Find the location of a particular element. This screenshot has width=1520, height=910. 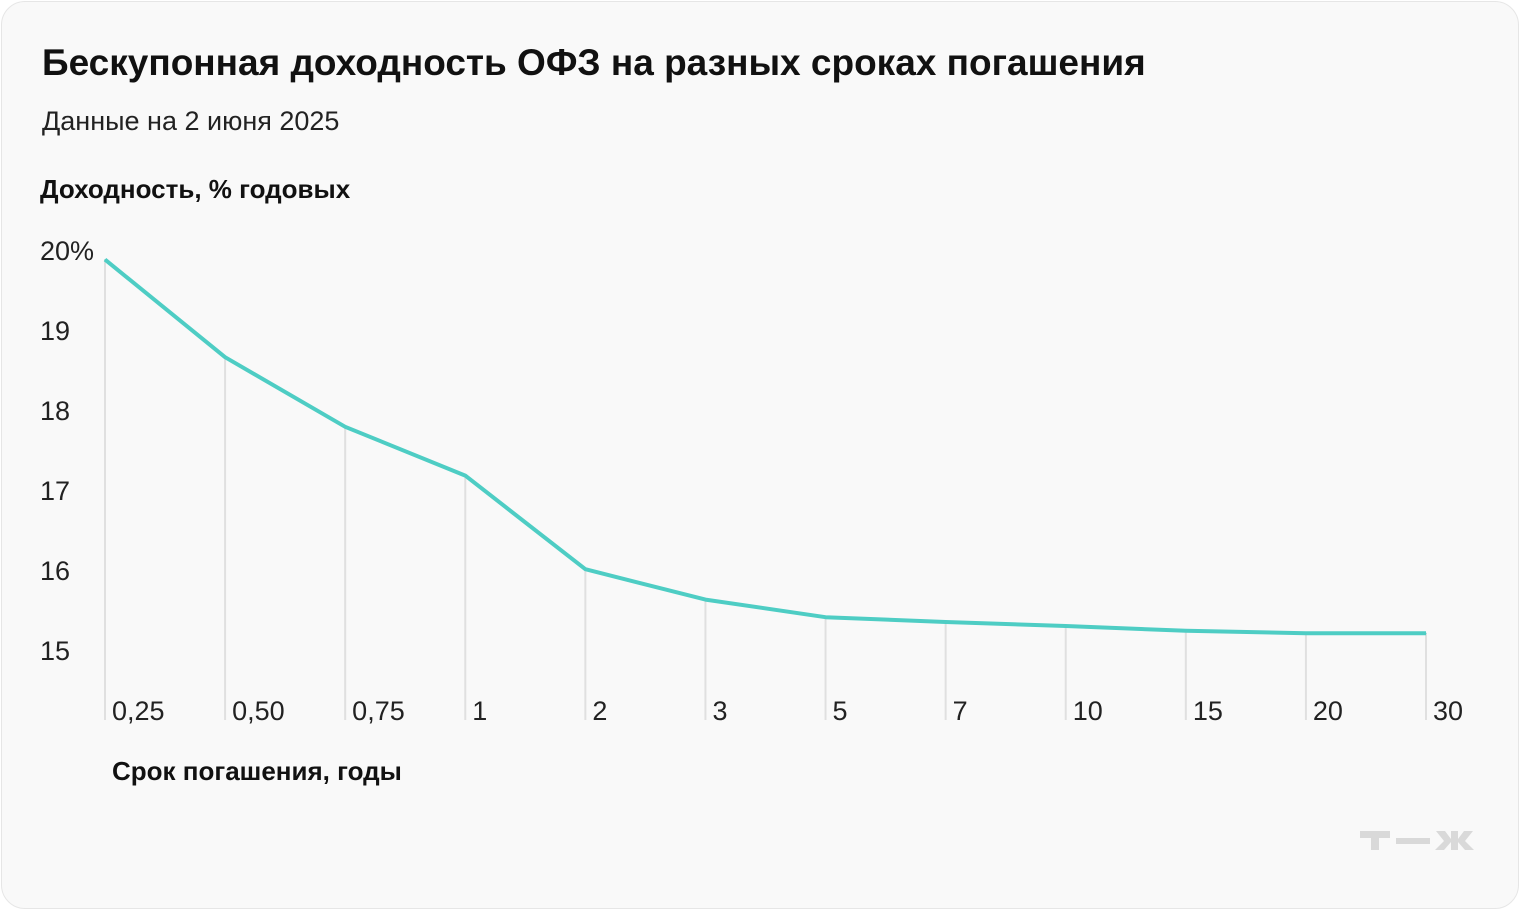

x-tick-label: 0,50 is located at coordinates (258, 711).